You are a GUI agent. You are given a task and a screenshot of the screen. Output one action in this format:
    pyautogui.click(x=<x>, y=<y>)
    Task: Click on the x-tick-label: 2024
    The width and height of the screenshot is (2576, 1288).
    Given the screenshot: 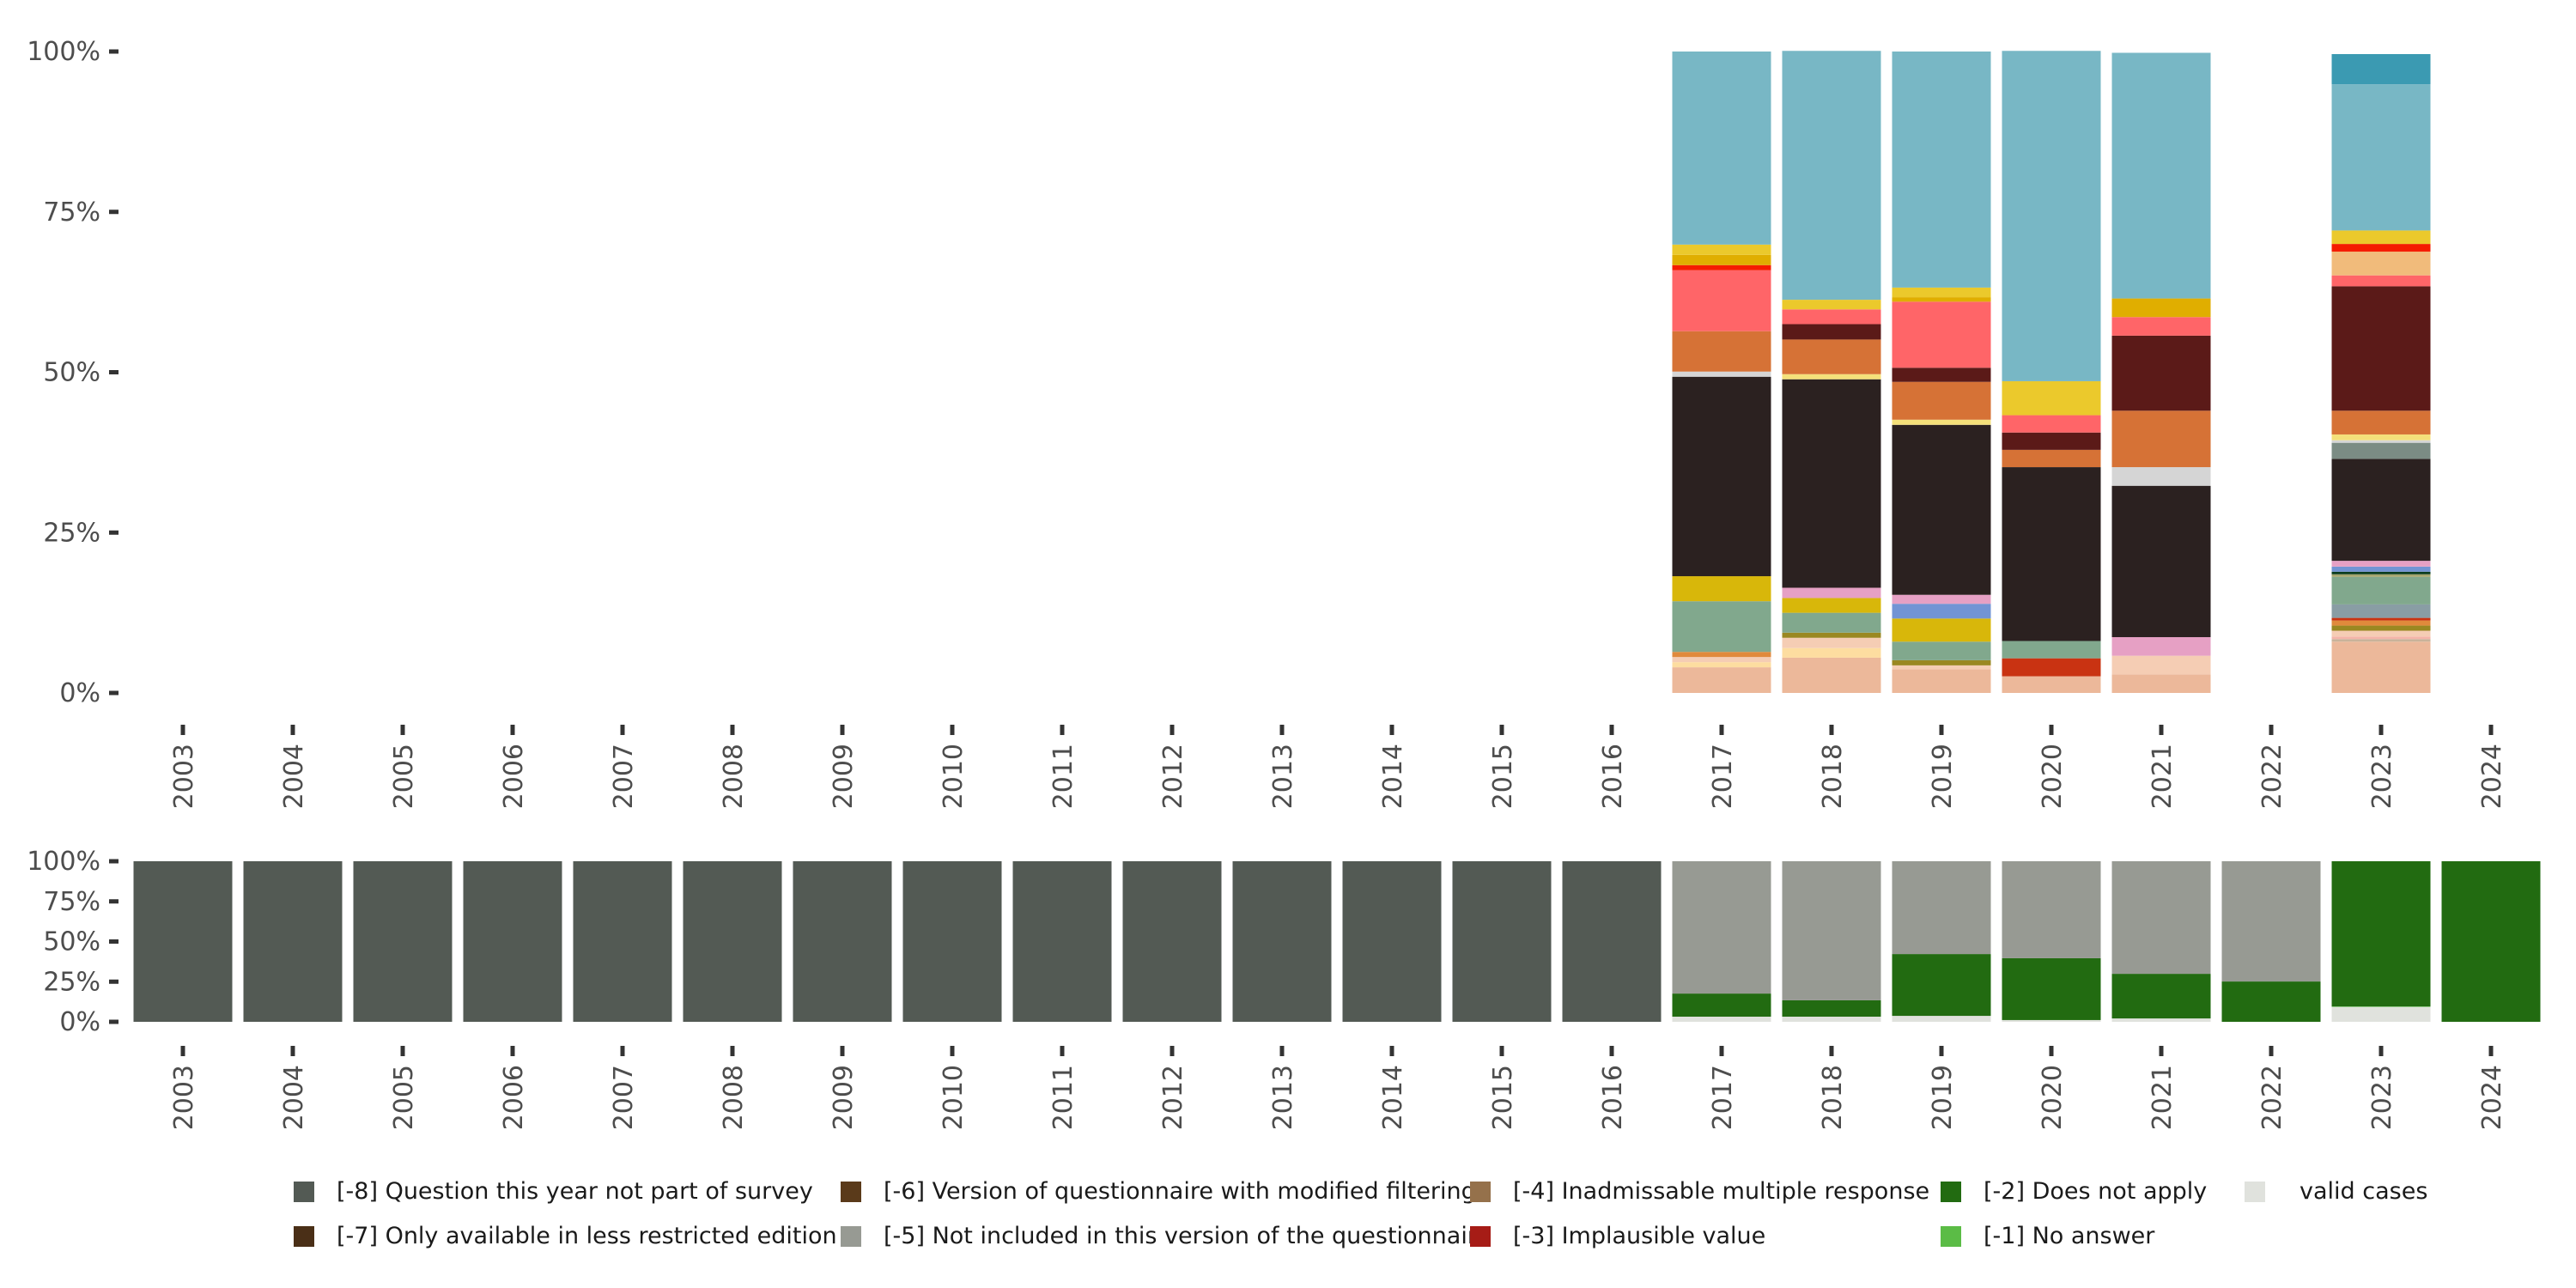 What is the action you would take?
    pyautogui.click(x=2492, y=777)
    